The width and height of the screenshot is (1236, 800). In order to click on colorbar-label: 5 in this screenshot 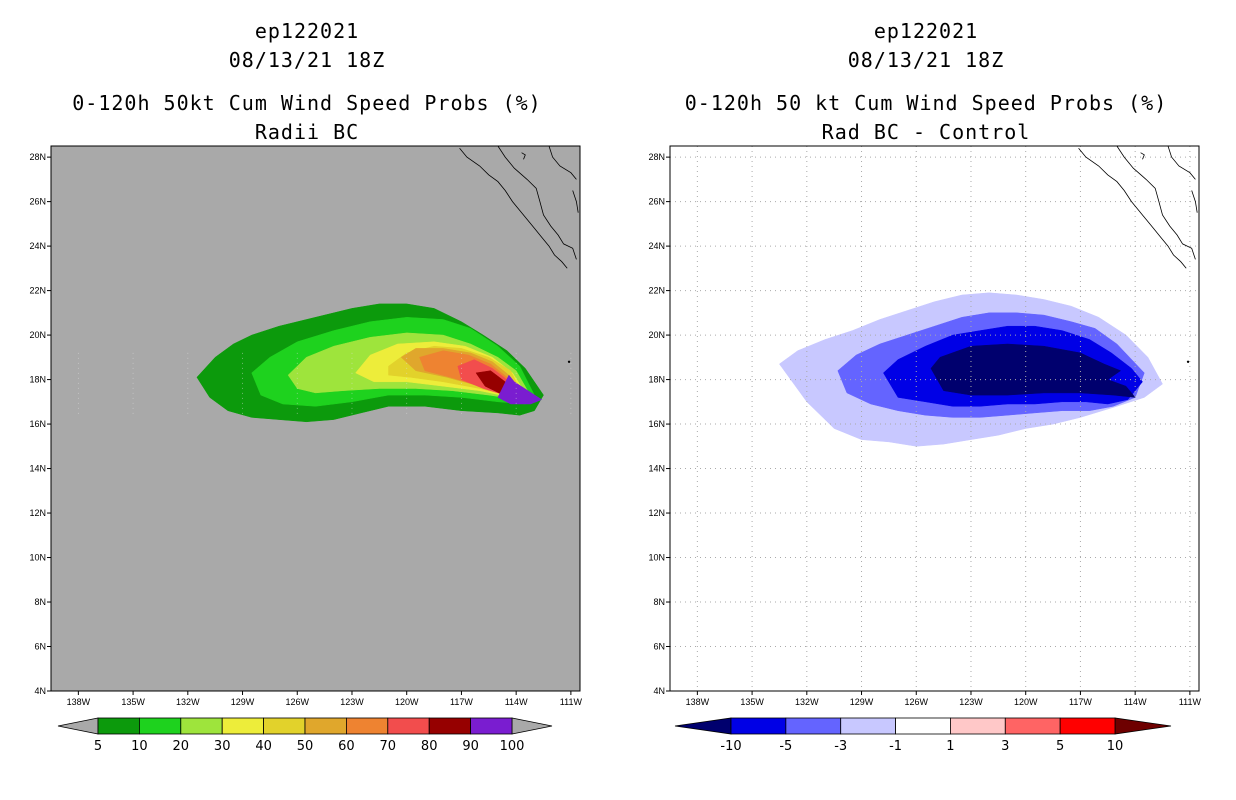, I will do `click(1060, 746)`.